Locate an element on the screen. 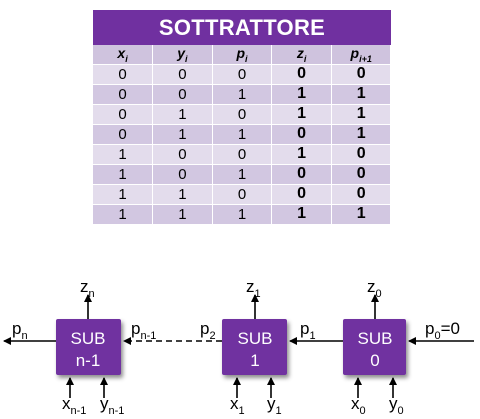 The height and width of the screenshot is (419, 480). column-header: yi is located at coordinates (182, 55).